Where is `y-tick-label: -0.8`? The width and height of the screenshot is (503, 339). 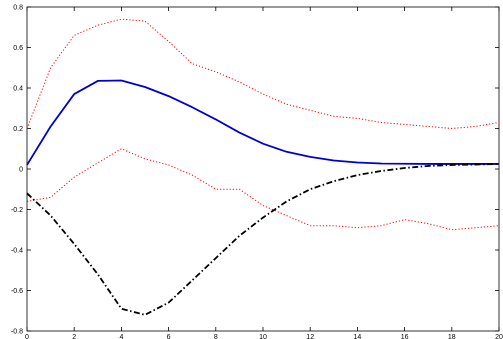
y-tick-label: -0.8 is located at coordinates (17, 332).